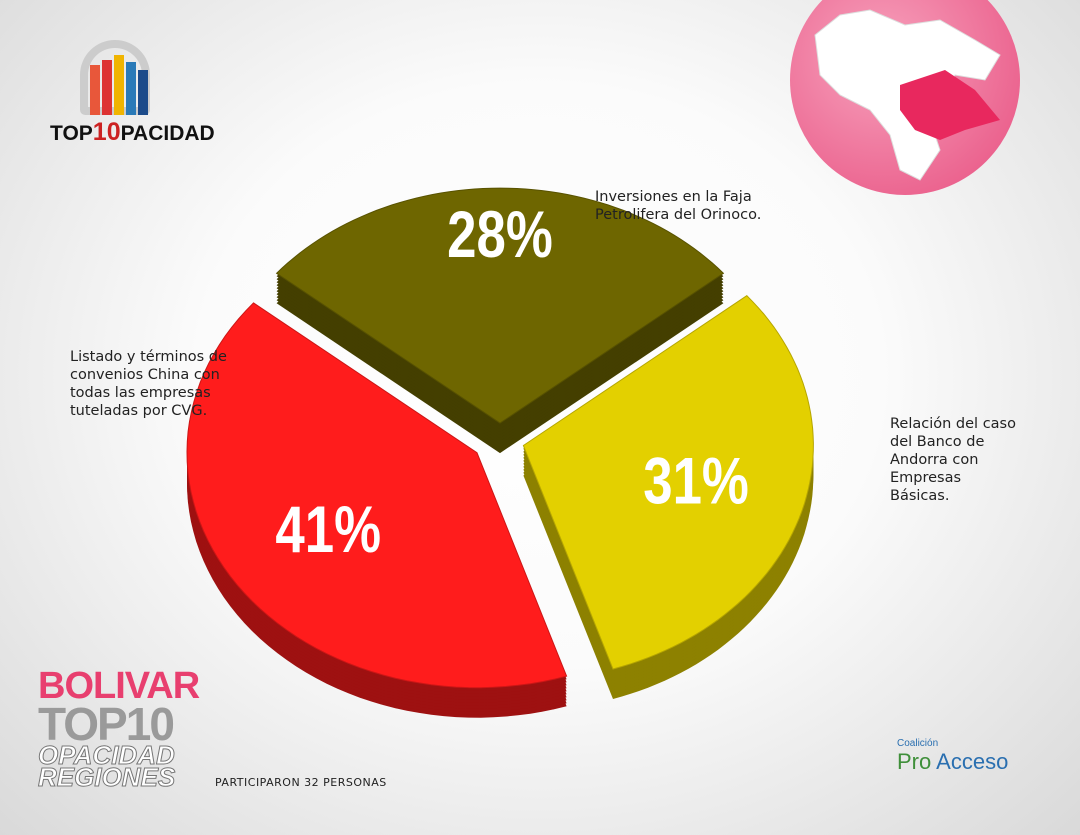 The height and width of the screenshot is (835, 1080). I want to click on map-region, so click(950, 105).